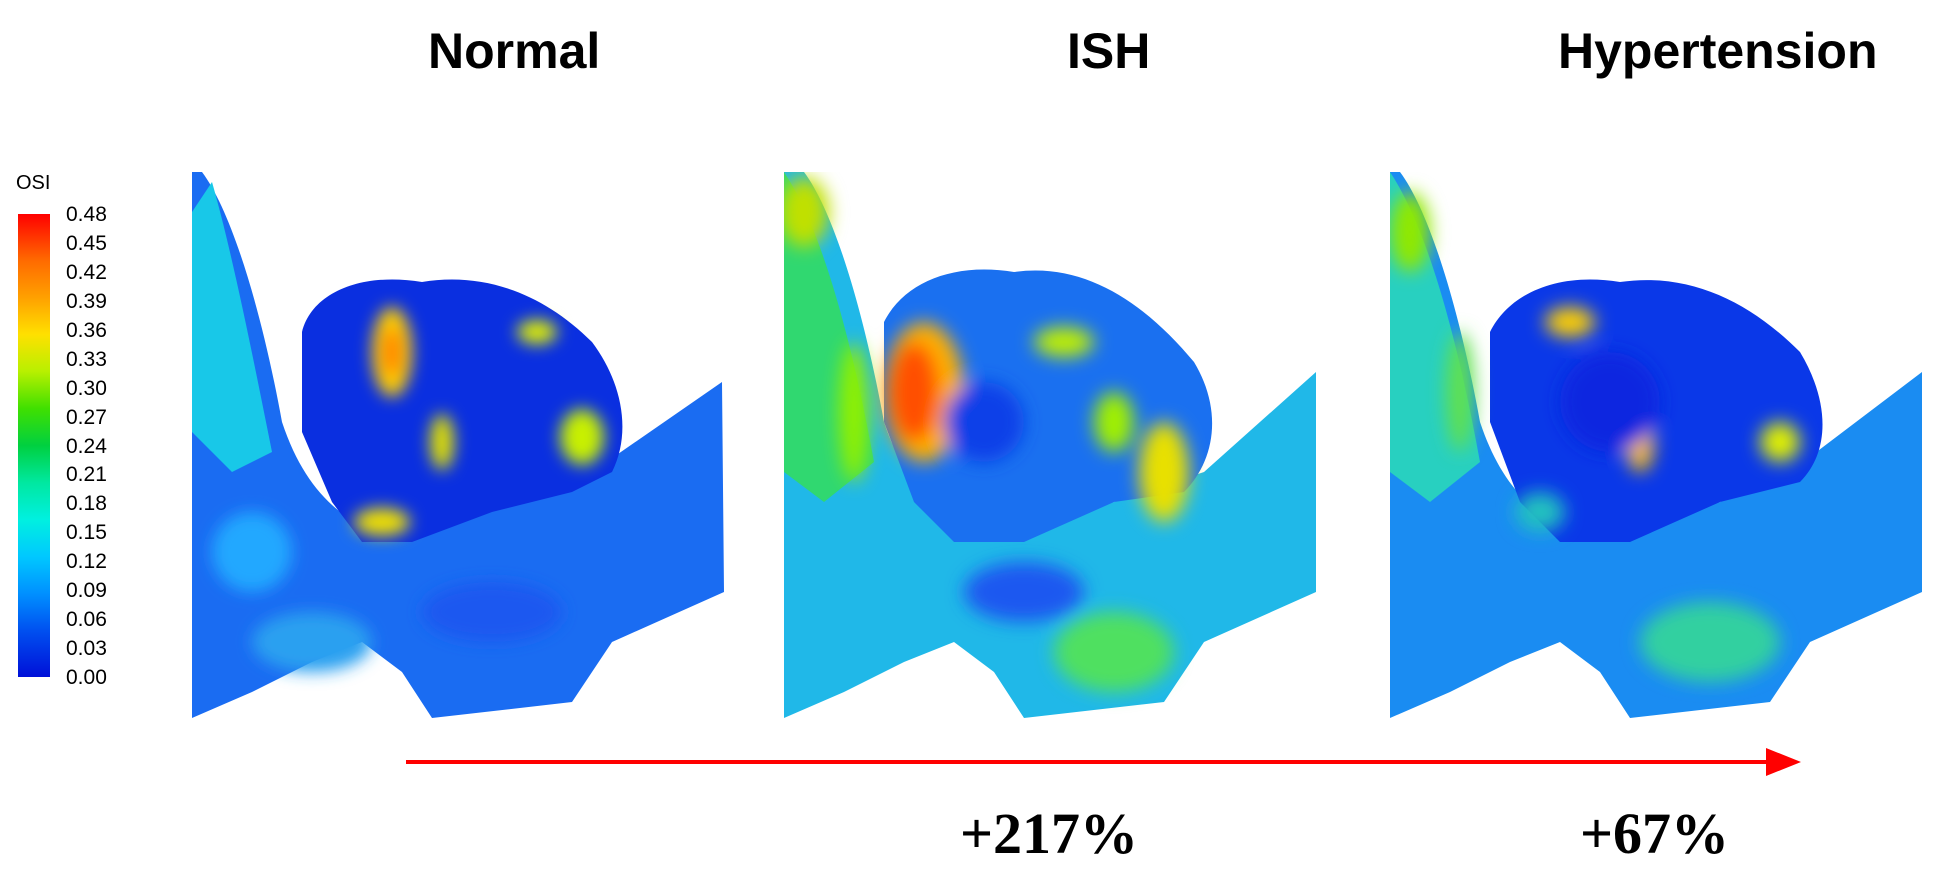 The image size is (1956, 883). I want to click on colorbar-tick: 0.27, so click(86, 417).